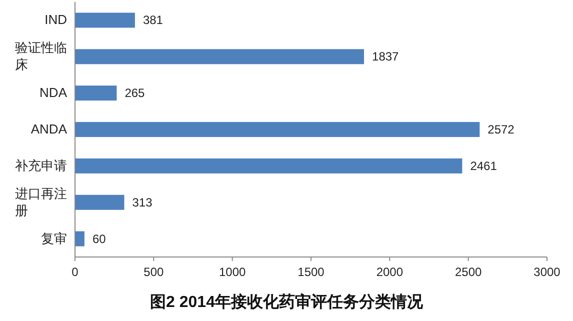  I want to click on x-tick-label: 1500, so click(311, 272).